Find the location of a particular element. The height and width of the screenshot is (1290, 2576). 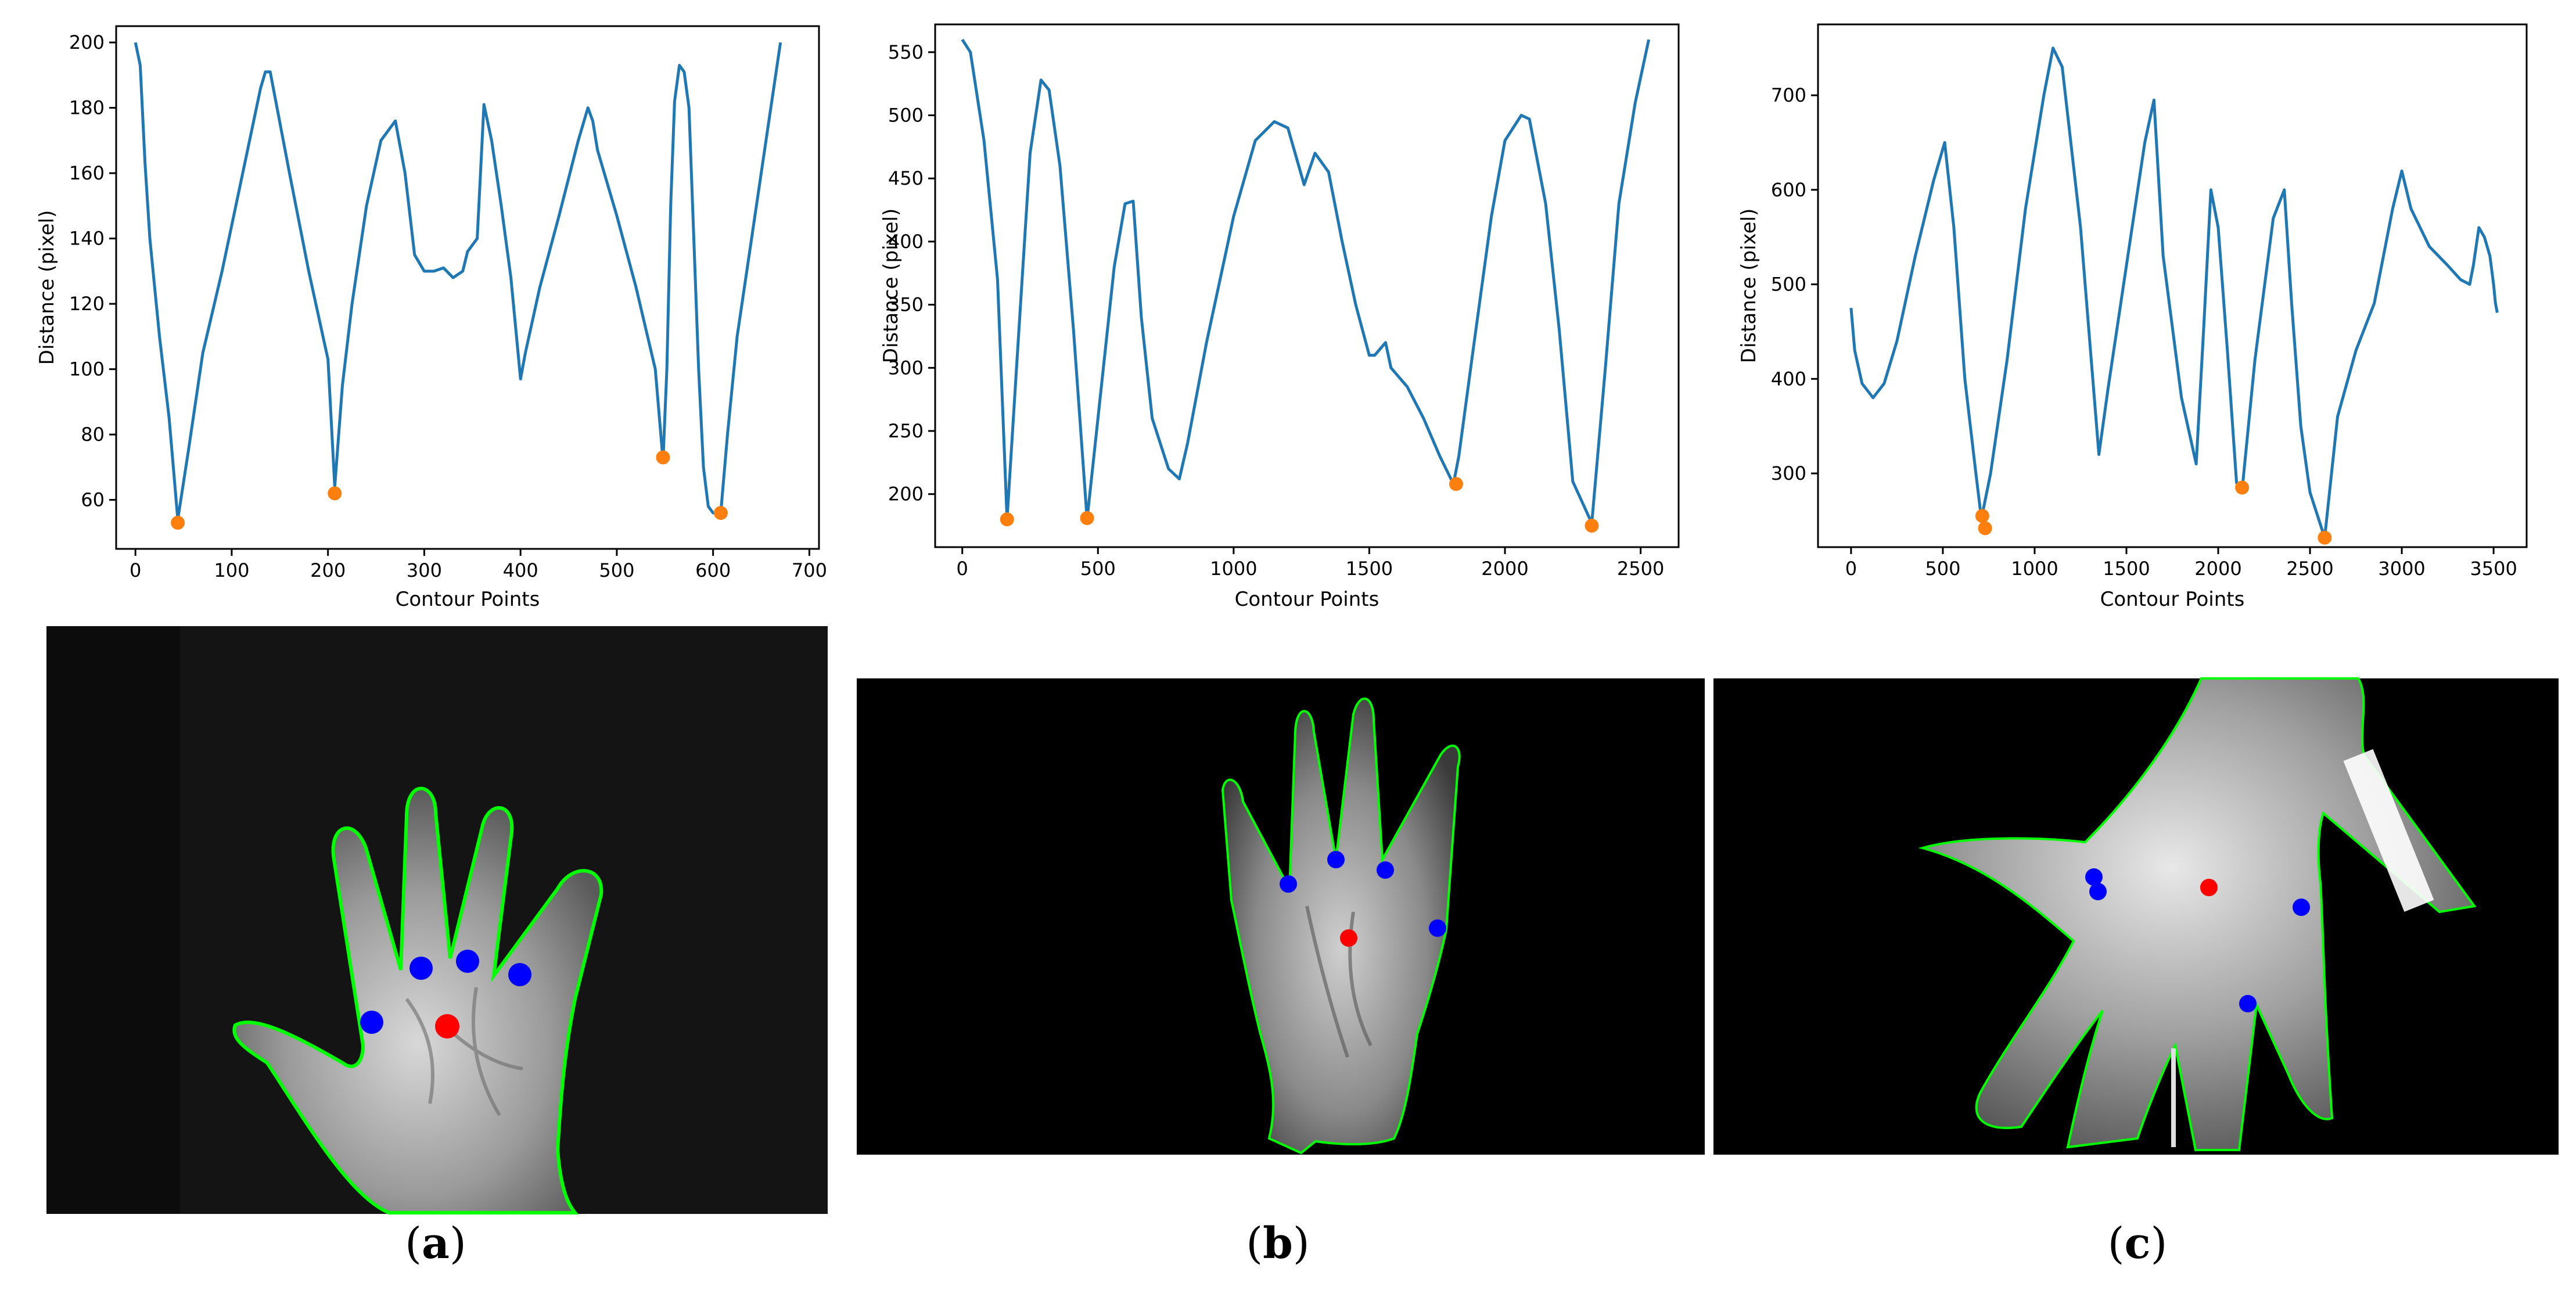

hand-image-a is located at coordinates (437, 920).